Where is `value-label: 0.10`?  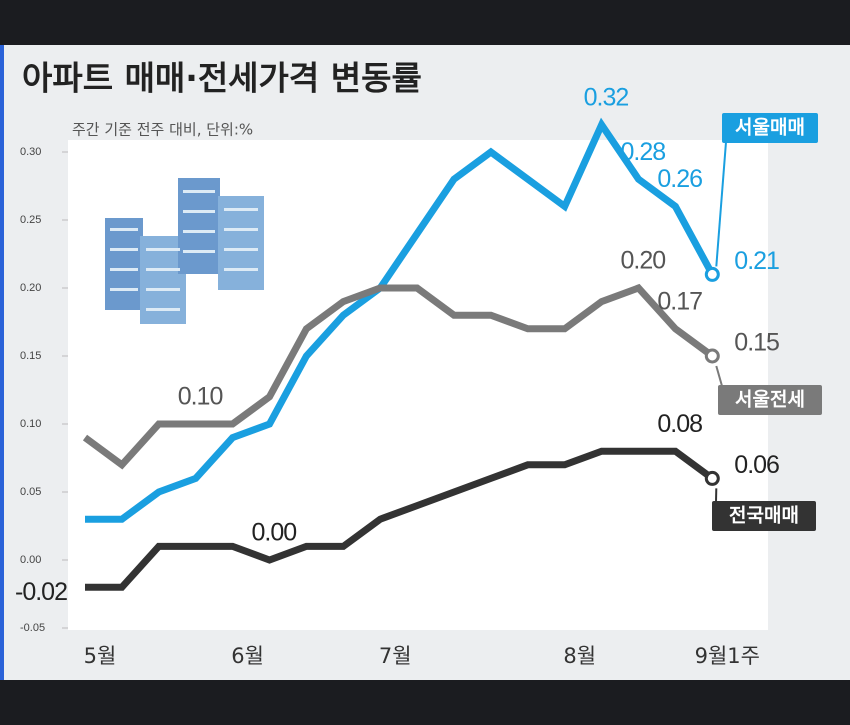
value-label: 0.10 is located at coordinates (200, 397).